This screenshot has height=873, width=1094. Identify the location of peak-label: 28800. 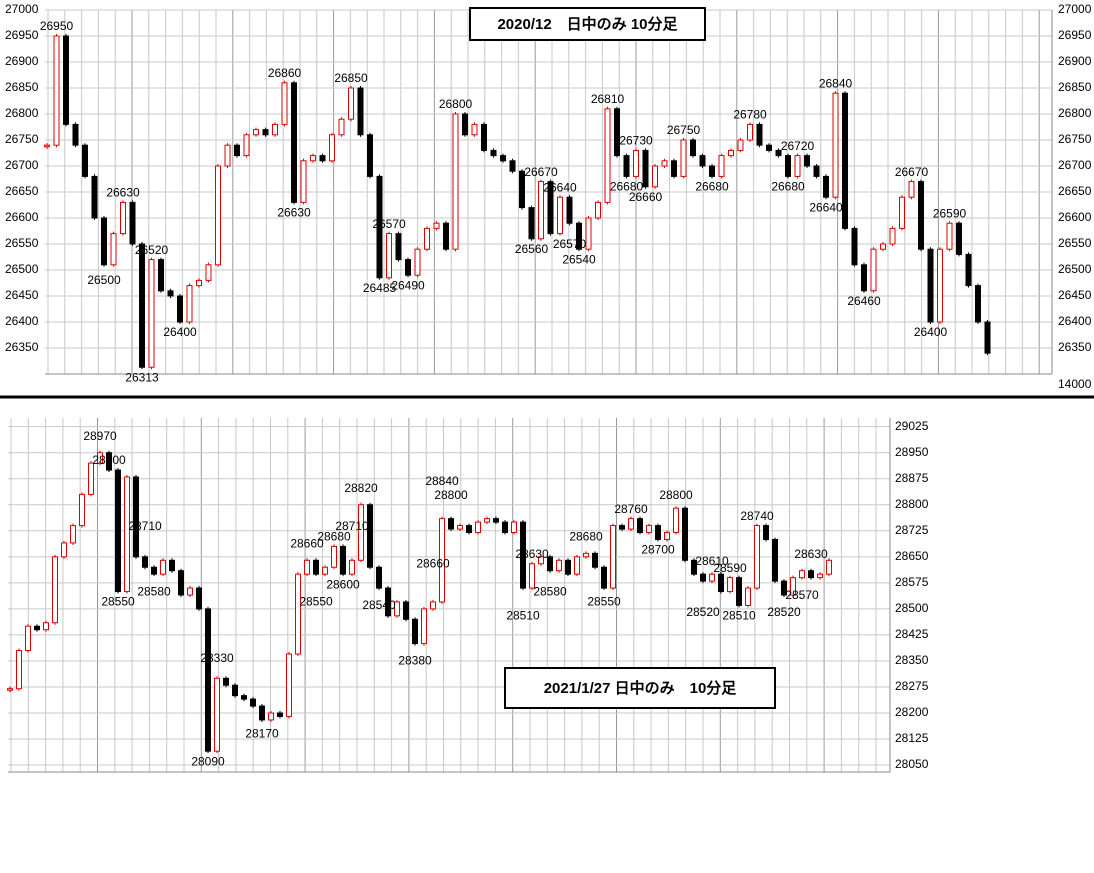
(676, 495).